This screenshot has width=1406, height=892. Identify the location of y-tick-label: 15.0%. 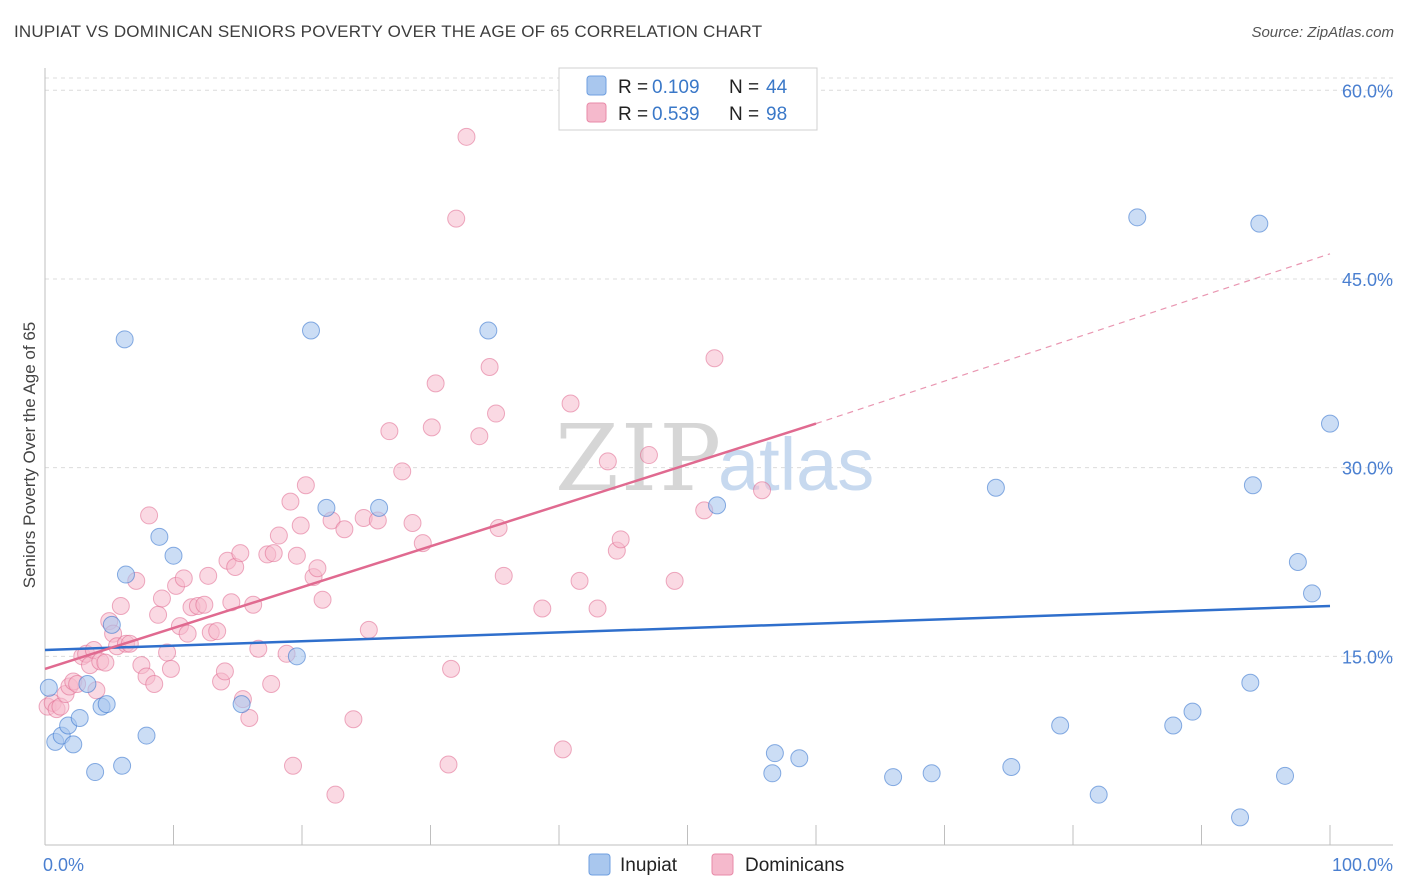
(1367, 657).